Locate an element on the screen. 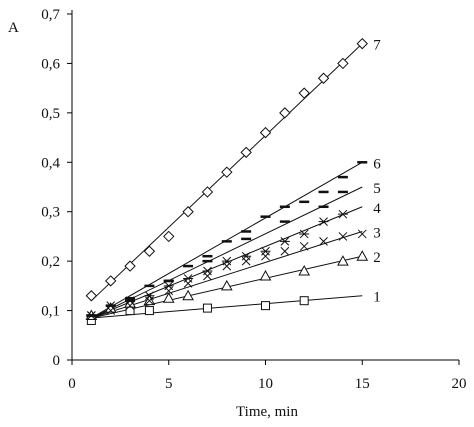  y-tick-label: 0,5 is located at coordinates (50, 114).